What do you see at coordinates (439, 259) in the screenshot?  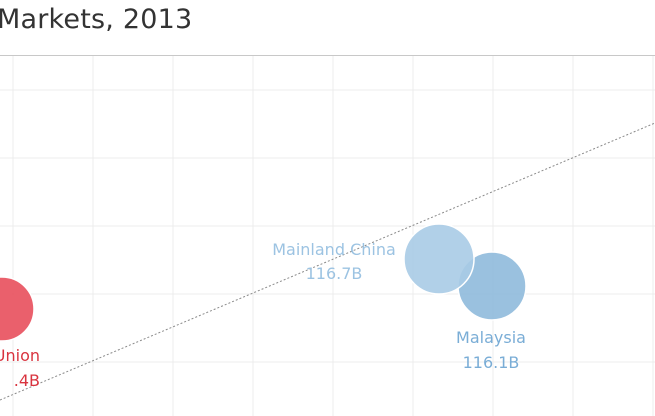 I see `bubble-mainland-china` at bounding box center [439, 259].